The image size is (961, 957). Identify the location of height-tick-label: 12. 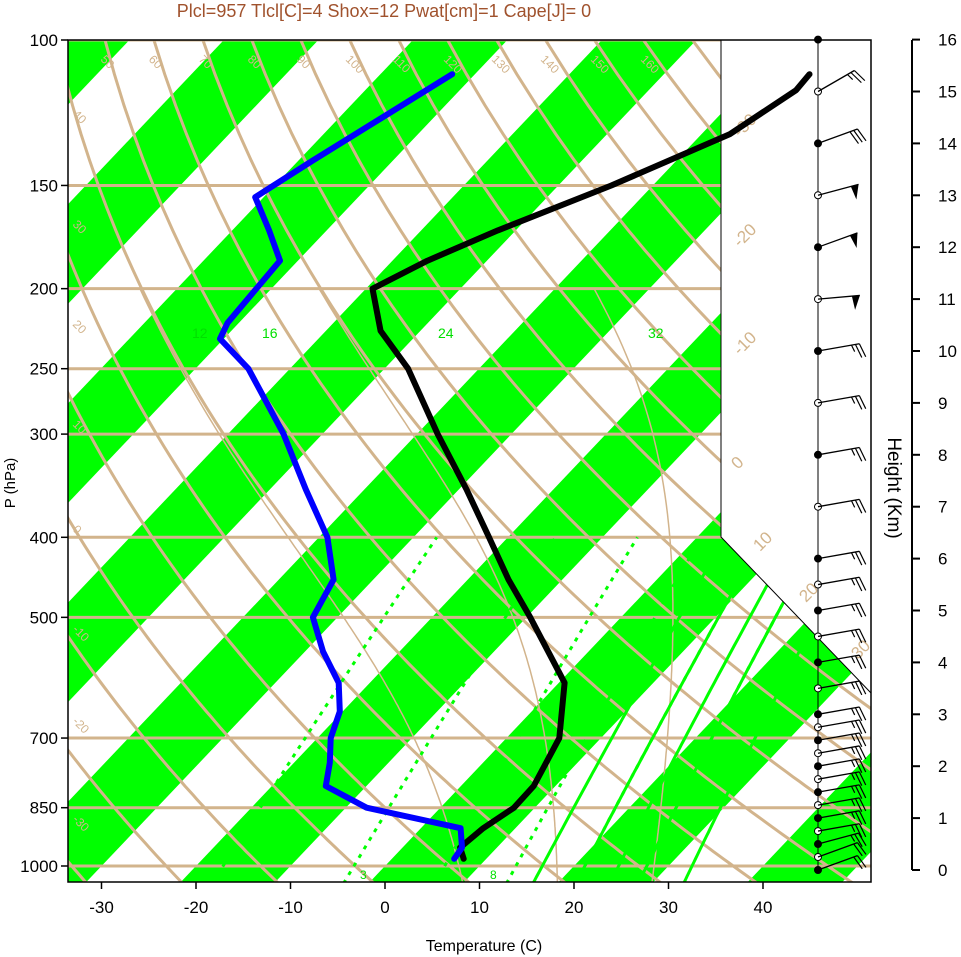
(947, 247).